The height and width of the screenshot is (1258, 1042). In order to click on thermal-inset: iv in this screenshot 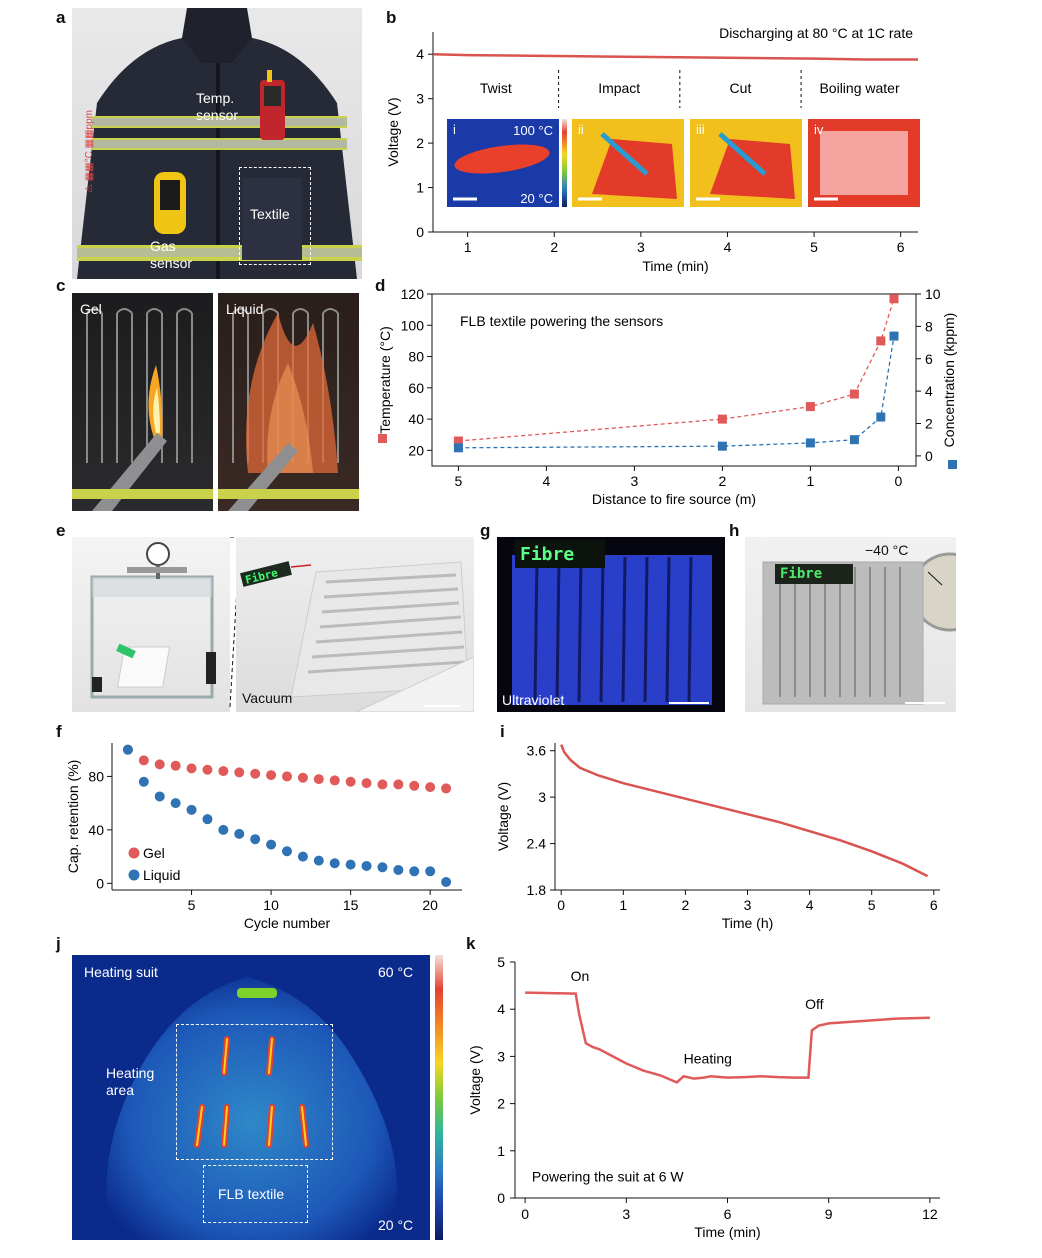, I will do `click(864, 163)`.